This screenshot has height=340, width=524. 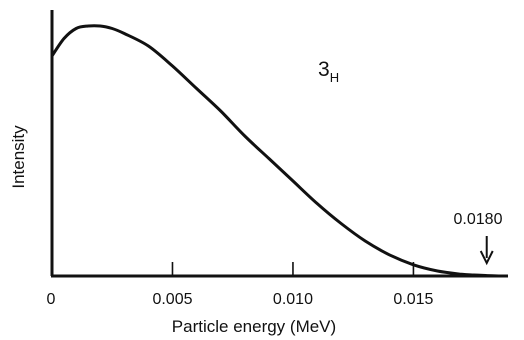 I want to click on x-tick-label: 0.010, so click(x=293, y=299).